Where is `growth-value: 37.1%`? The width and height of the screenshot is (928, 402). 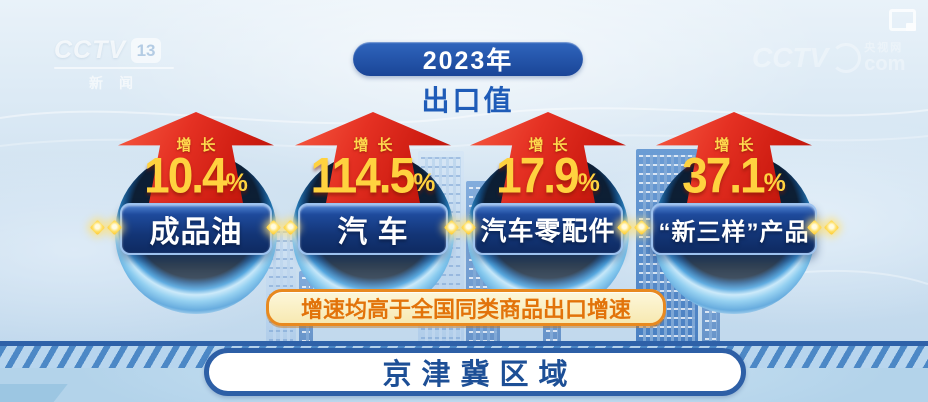
growth-value: 37.1% is located at coordinates (734, 175).